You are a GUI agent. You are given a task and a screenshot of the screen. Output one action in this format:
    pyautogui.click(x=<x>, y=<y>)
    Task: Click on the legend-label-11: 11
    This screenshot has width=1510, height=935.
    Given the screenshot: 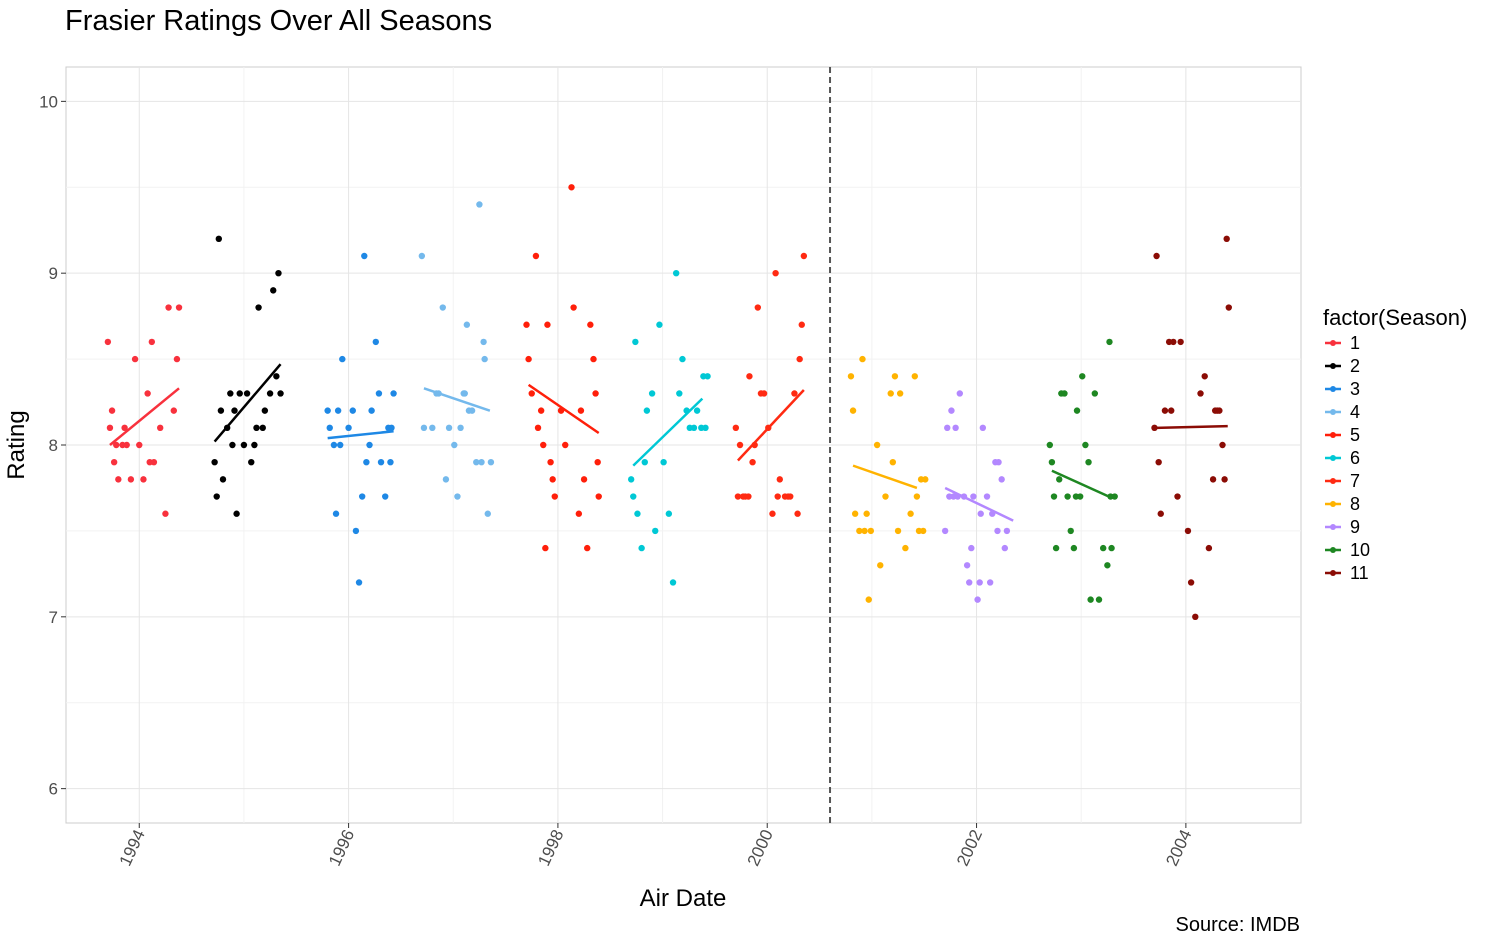 What is the action you would take?
    pyautogui.click(x=1359, y=573)
    